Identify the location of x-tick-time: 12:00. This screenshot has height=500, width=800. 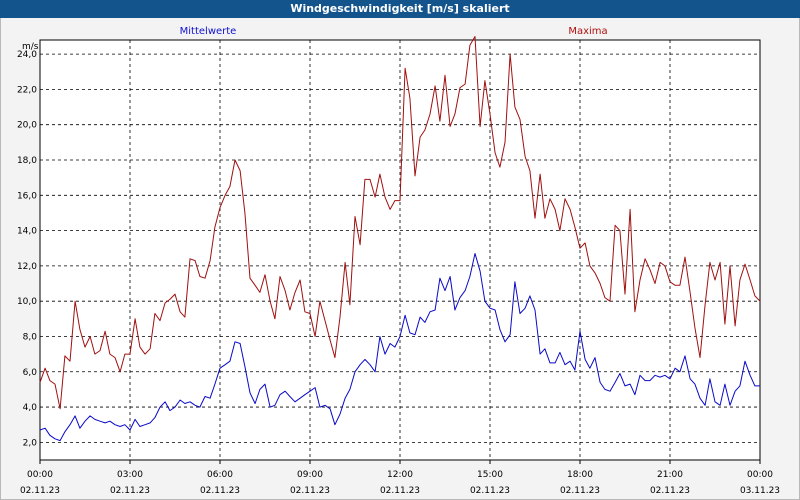
(400, 475).